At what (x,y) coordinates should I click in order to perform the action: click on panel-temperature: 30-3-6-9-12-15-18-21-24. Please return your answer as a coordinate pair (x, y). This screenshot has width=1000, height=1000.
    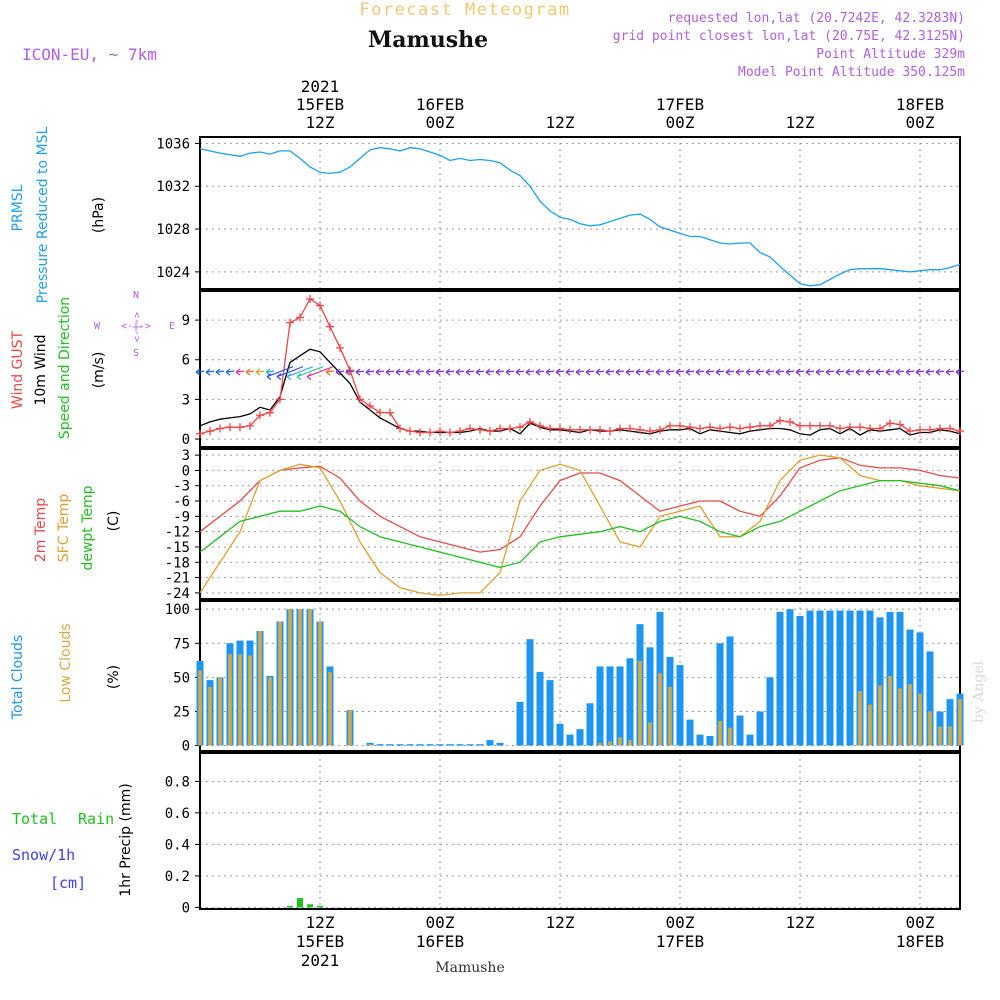
    Looking at the image, I should click on (563, 525).